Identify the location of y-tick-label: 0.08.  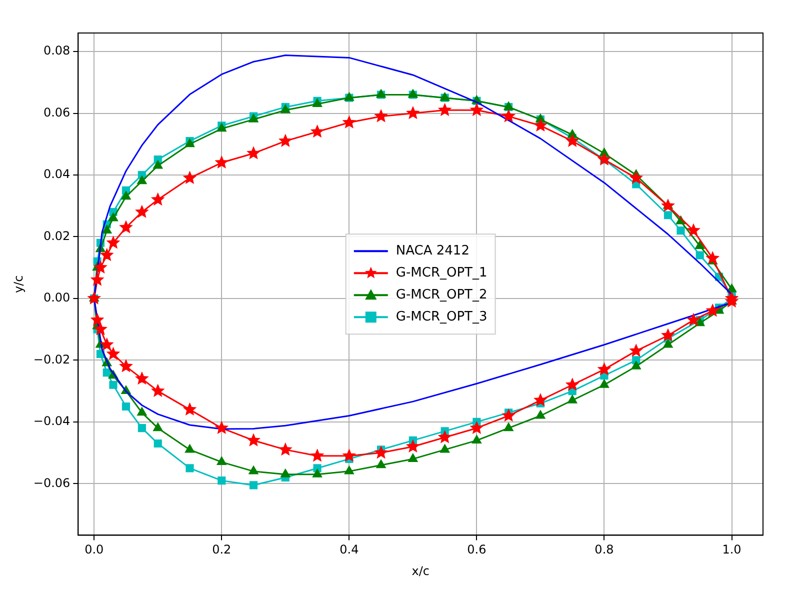
(56, 51).